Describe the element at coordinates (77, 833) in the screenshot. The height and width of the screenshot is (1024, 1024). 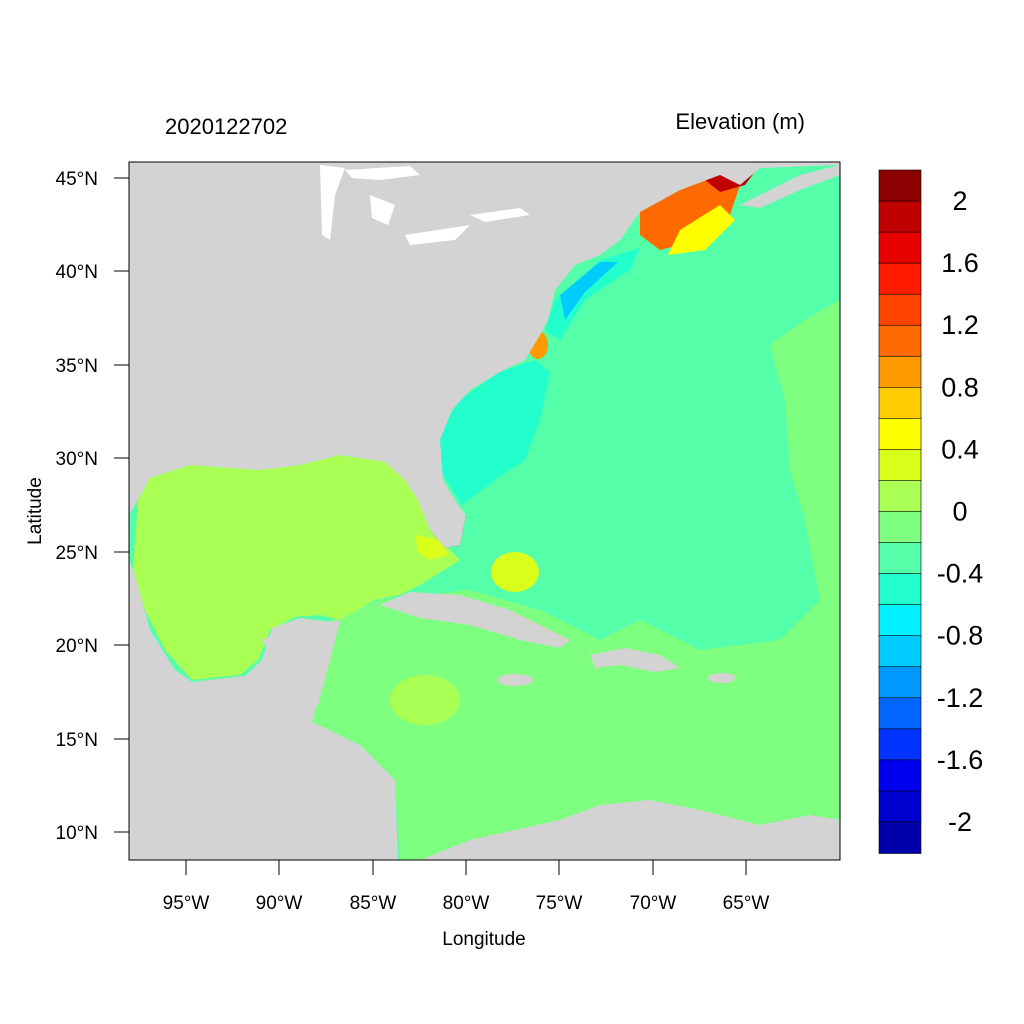
I see `y-tick-label: 10°N` at that location.